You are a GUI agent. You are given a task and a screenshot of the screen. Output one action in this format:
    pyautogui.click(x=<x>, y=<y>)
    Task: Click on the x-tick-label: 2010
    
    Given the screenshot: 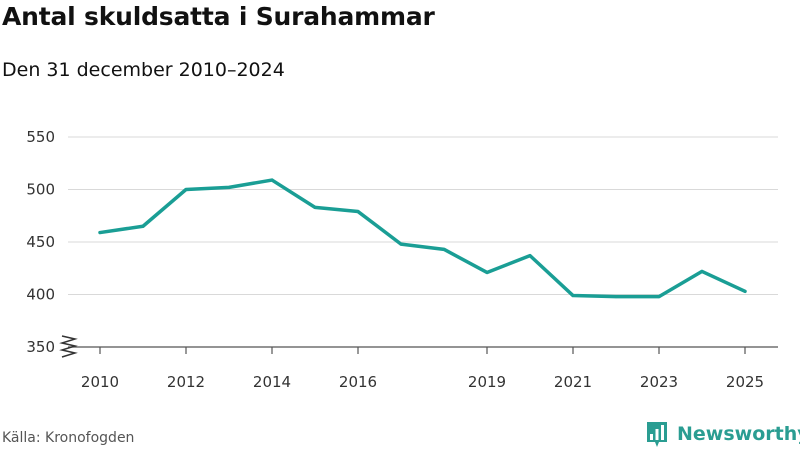 What is the action you would take?
    pyautogui.click(x=100, y=382)
    